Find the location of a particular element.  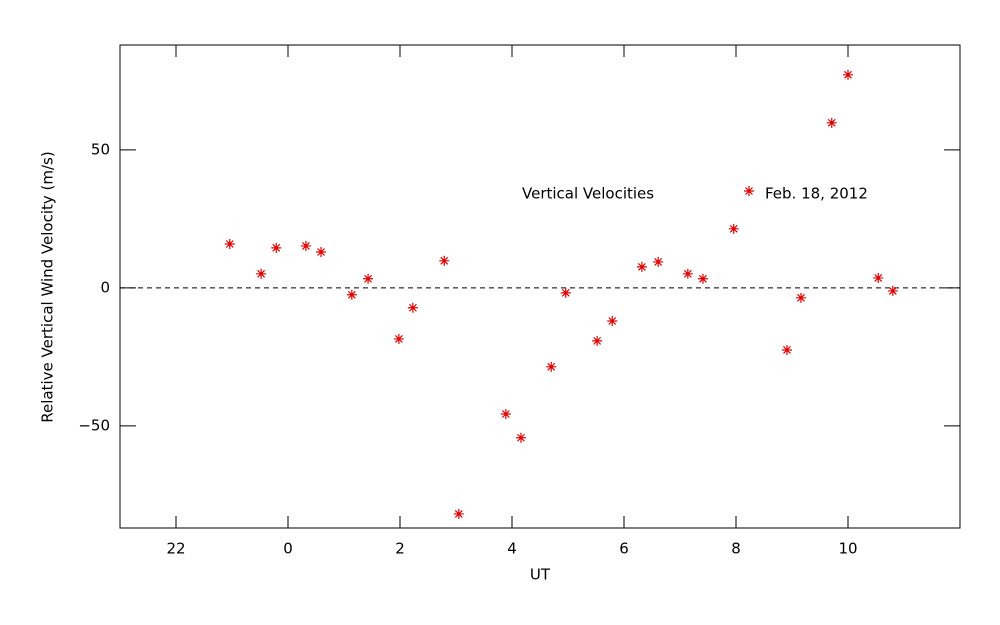

x-tick-label: 4 is located at coordinates (512, 549).